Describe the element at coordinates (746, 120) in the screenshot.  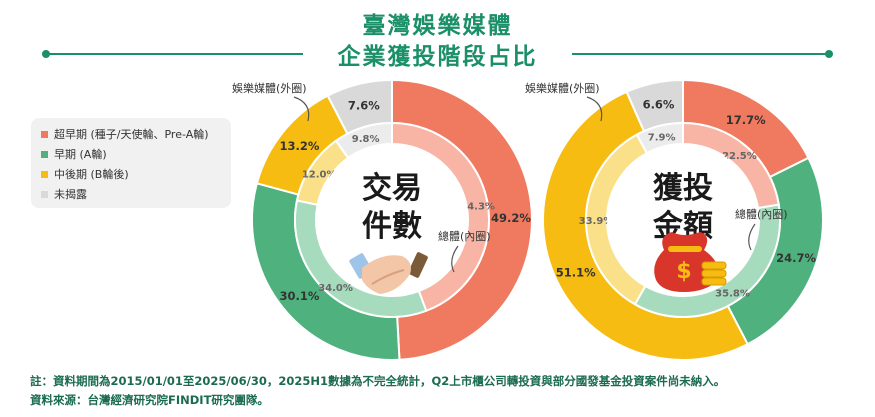
I see `outer-ring-label-very-early: 17.7%` at that location.